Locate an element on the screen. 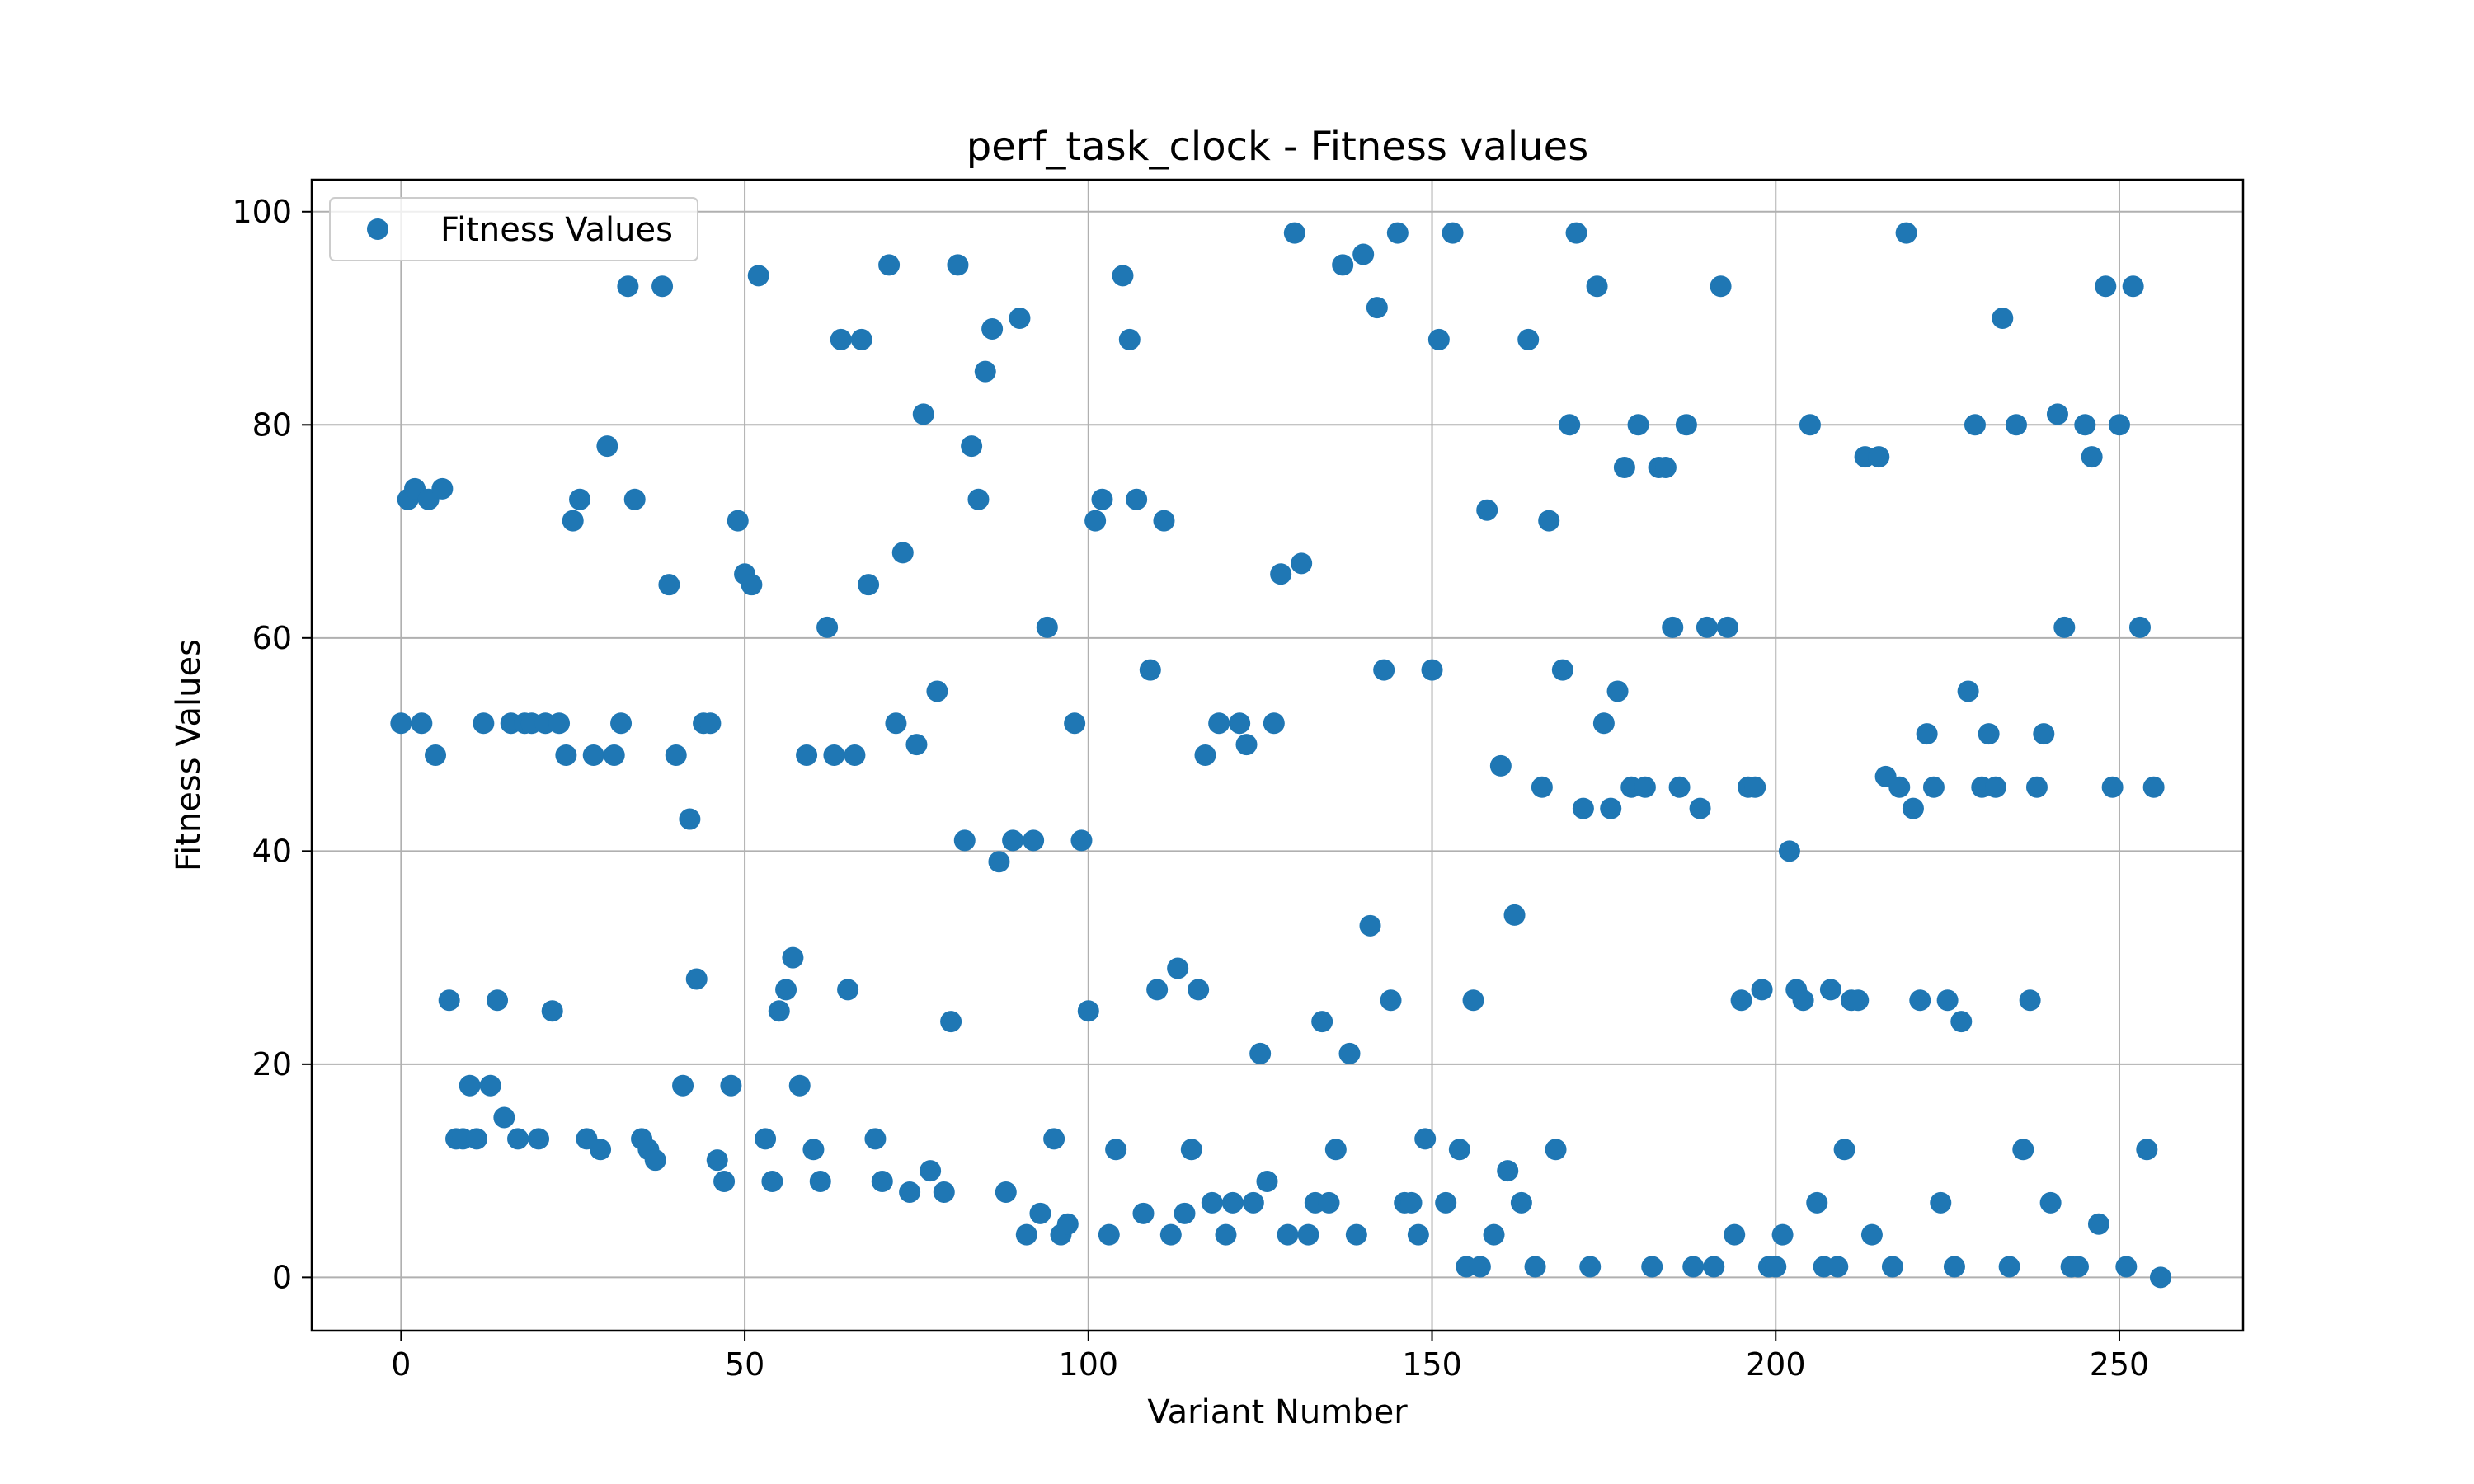 The height and width of the screenshot is (1484, 2474). x-tick-label: 200 is located at coordinates (1776, 1364).